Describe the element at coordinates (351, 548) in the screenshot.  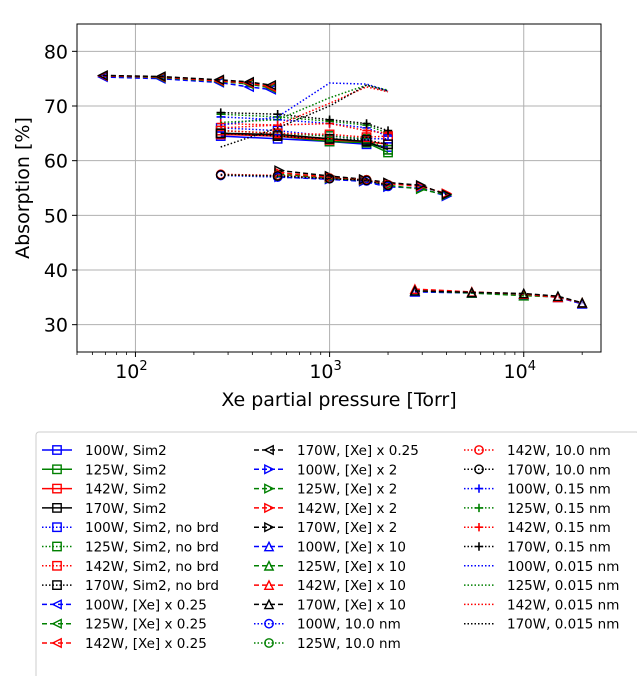
I see `legend-label: 100W, [Xe] x 10` at that location.